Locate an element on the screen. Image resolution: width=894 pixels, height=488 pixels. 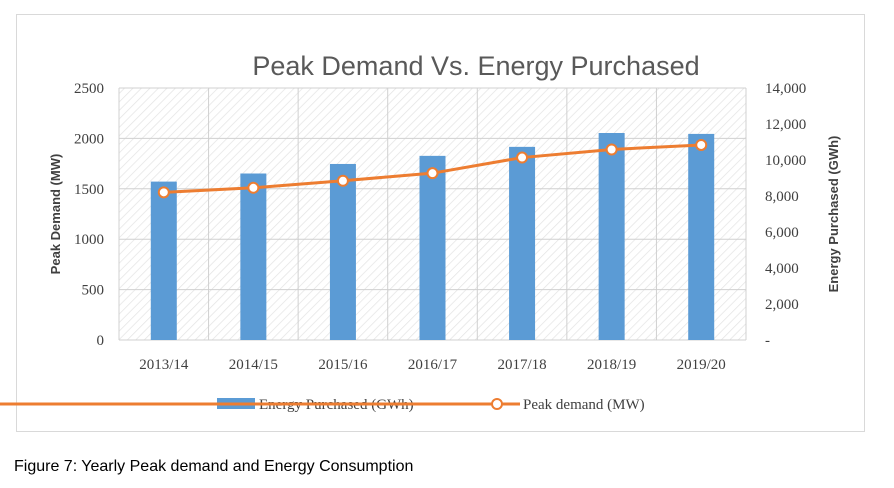
x-tick-label: 2014/15 is located at coordinates (253, 365).